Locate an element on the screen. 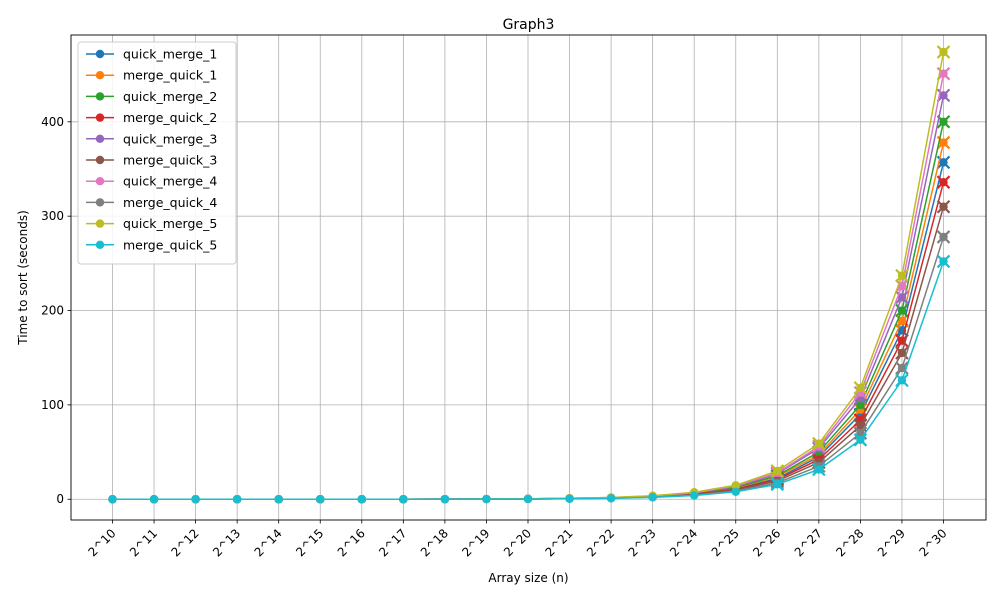 This screenshot has width=1000, height=600. legend-item-merge_quick_2: merge_quick_2 is located at coordinates (151, 117).